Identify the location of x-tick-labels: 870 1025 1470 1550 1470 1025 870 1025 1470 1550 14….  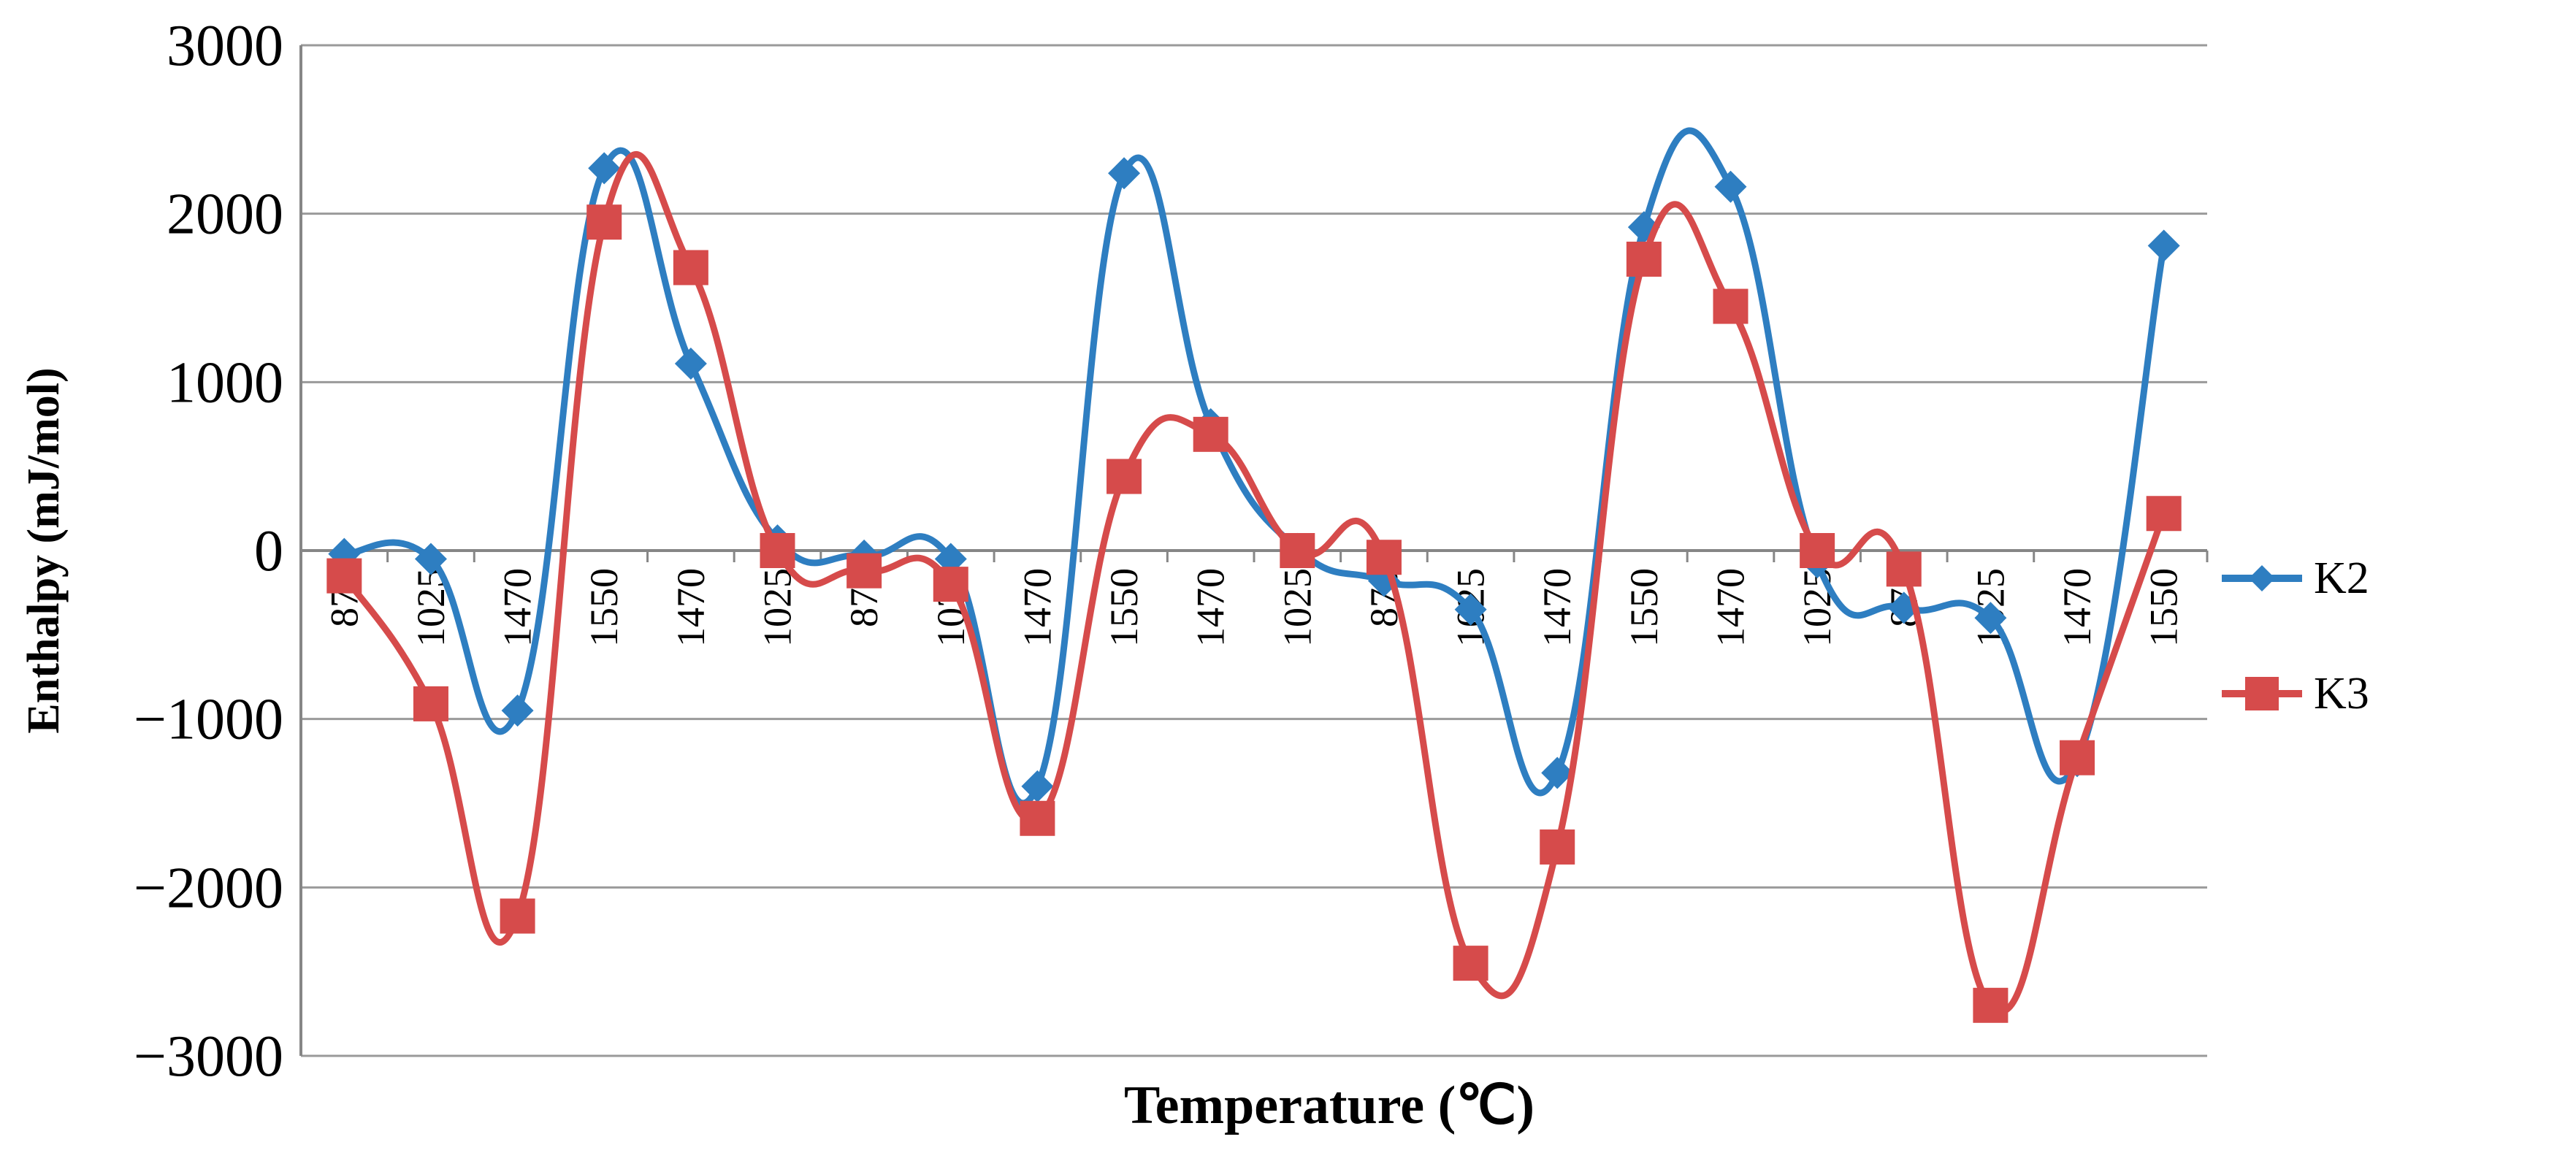
(1253, 607).